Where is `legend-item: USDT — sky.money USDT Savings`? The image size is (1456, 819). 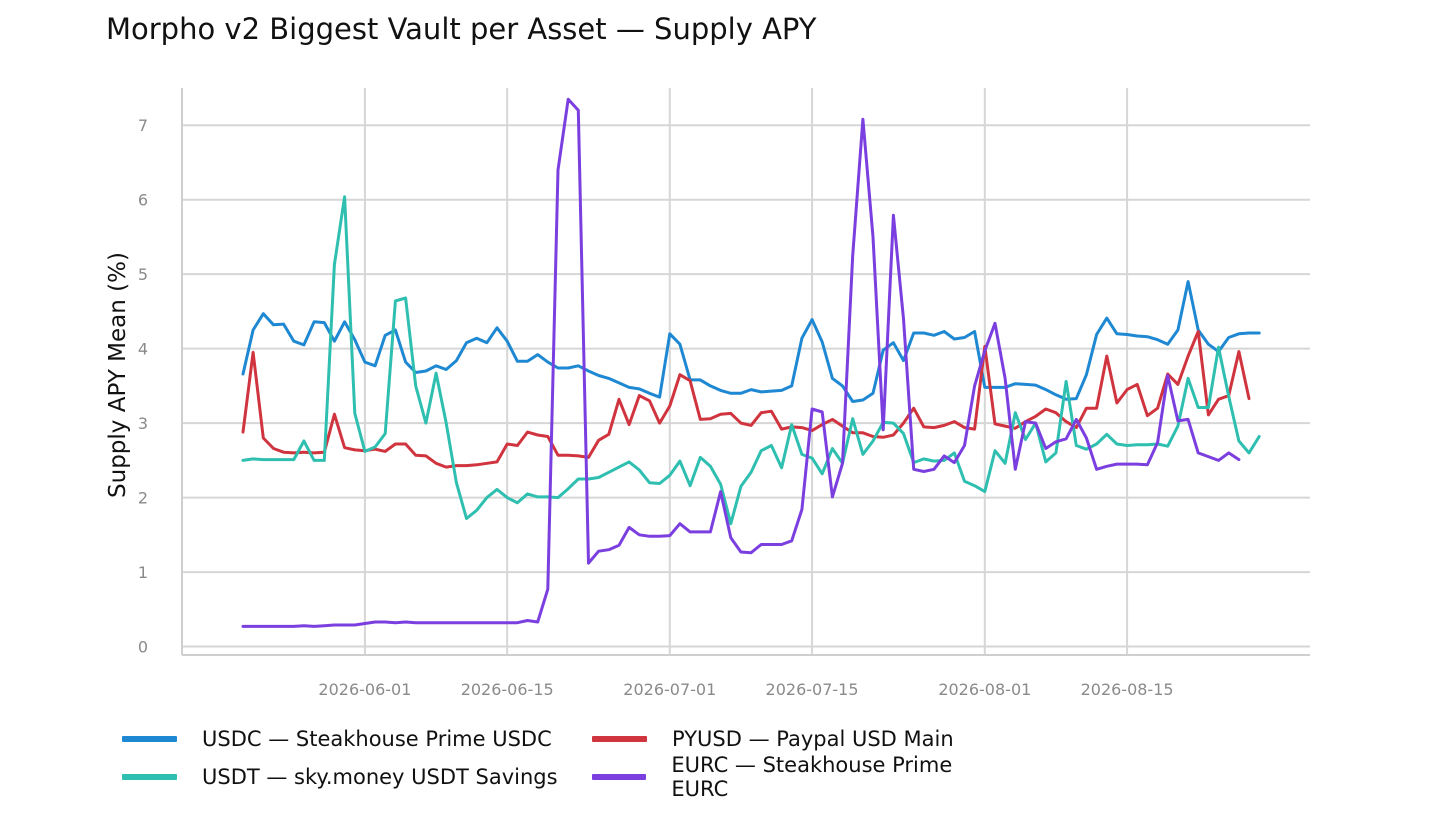
legend-item: USDT — sky.money USDT Savings is located at coordinates (357, 777).